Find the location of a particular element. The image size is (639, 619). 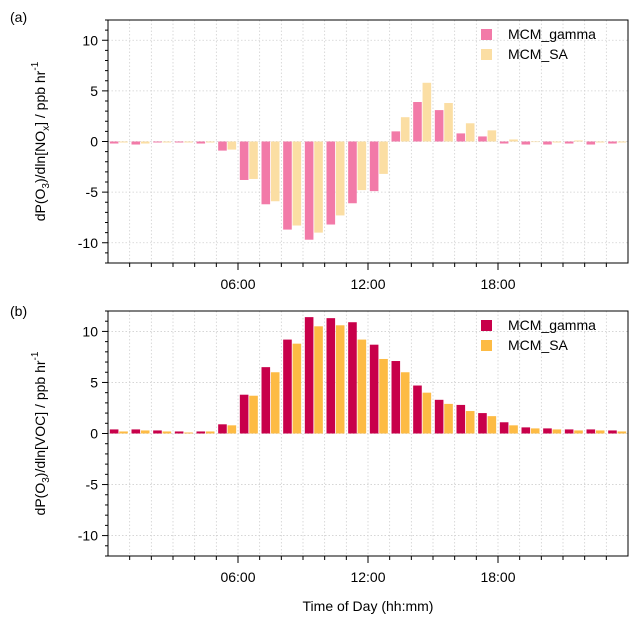

x-tick-label: 06:00 is located at coordinates (237, 284).